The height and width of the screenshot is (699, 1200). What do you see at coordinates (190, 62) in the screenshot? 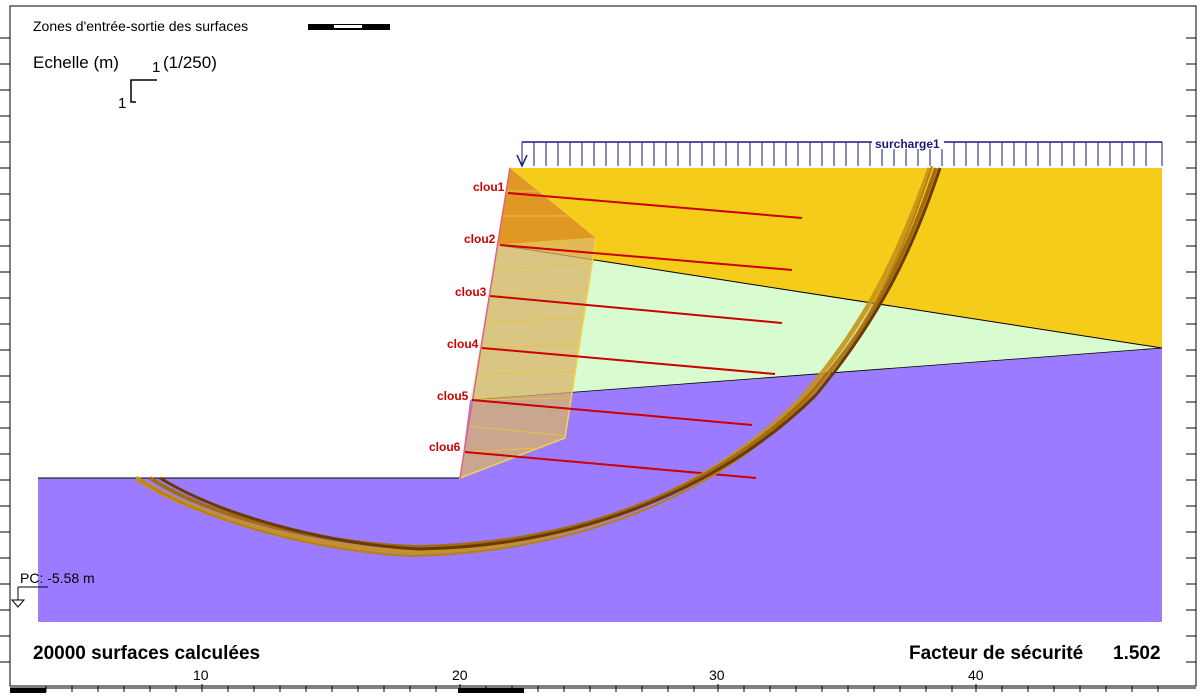
I see `scale-ratio: (1/250)` at bounding box center [190, 62].